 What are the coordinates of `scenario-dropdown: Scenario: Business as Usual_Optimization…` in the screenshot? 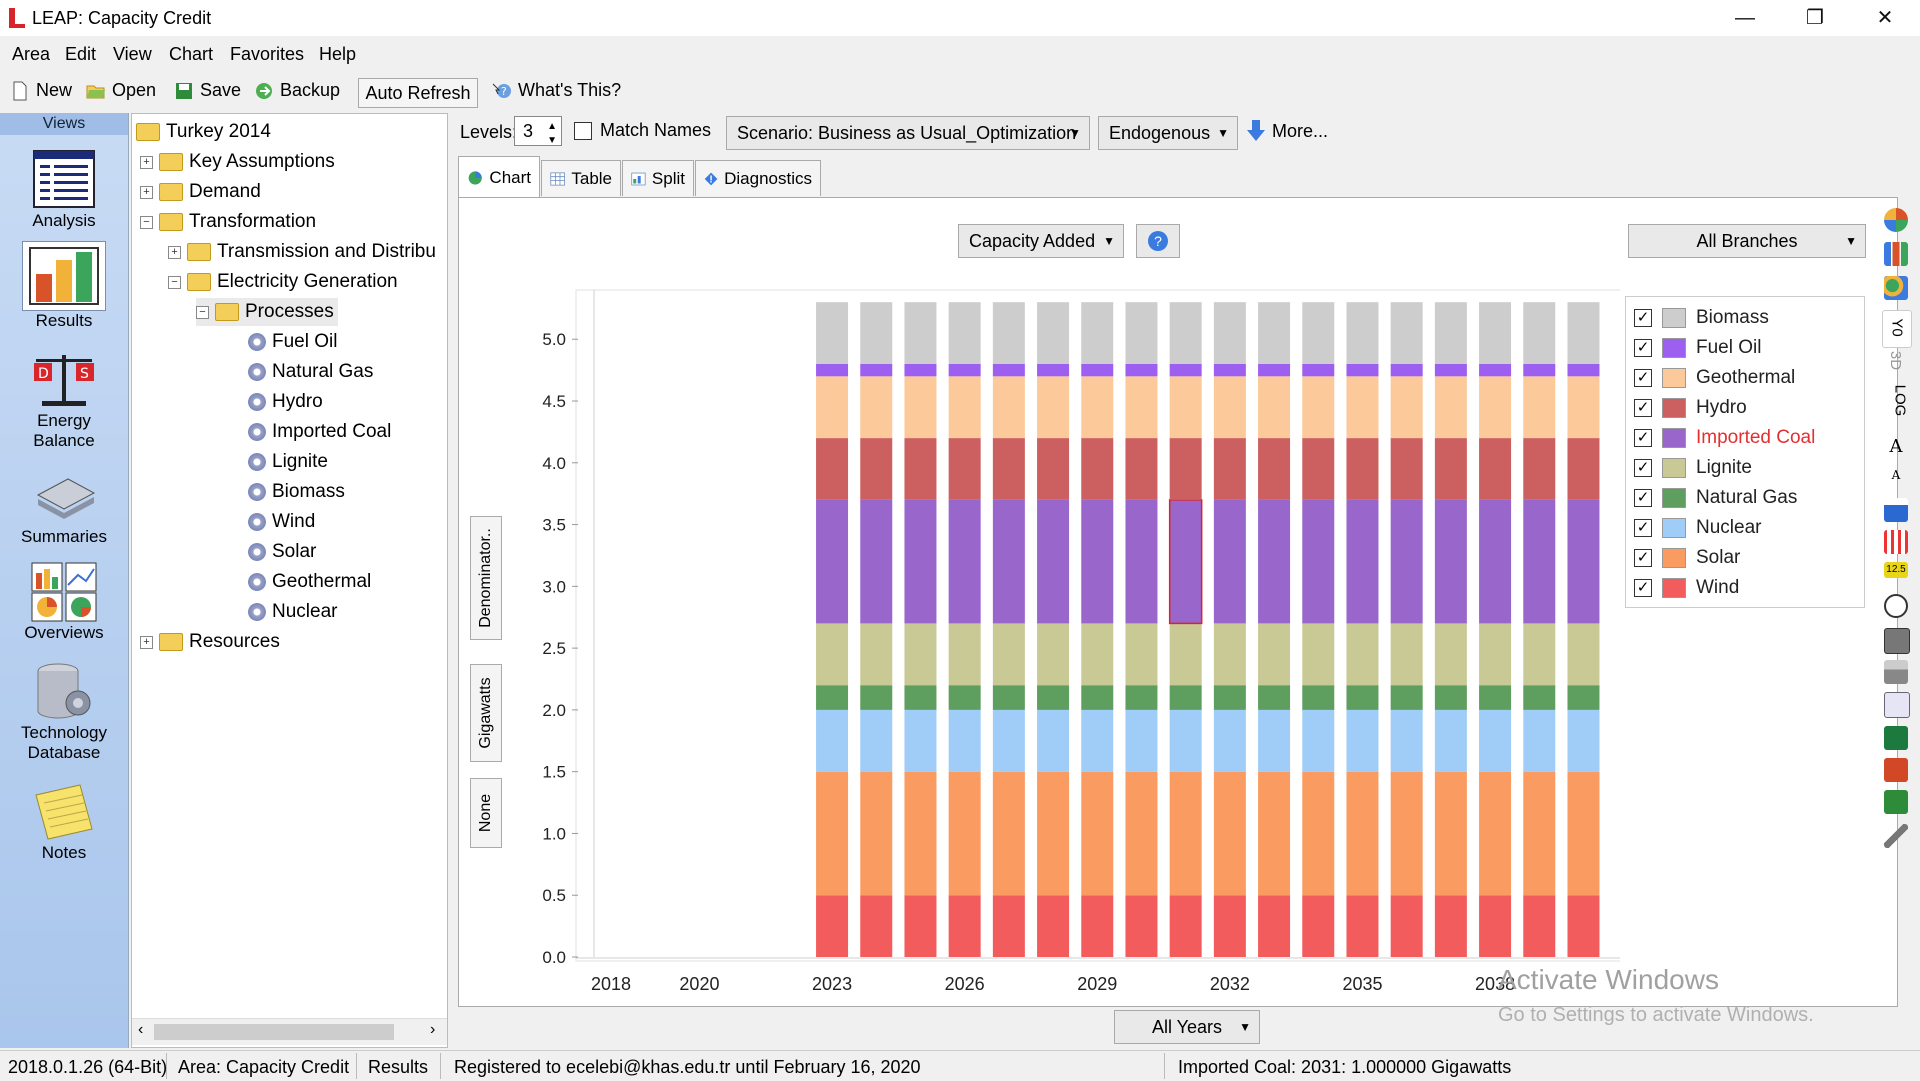 It's located at (908, 133).